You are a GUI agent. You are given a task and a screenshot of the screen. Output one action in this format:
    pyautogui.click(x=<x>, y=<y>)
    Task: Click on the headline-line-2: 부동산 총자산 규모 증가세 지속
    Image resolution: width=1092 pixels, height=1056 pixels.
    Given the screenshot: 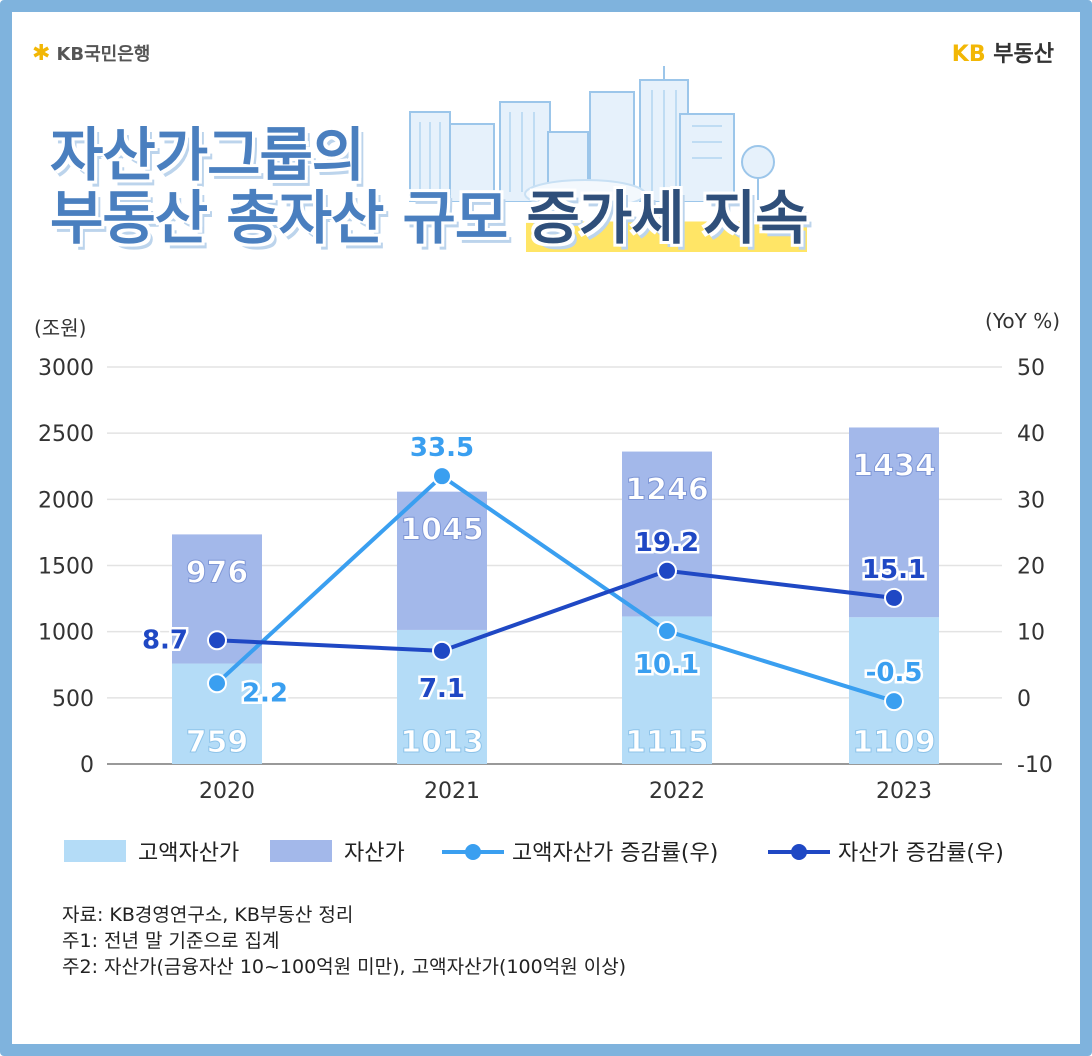 What is the action you would take?
    pyautogui.click(x=429, y=217)
    